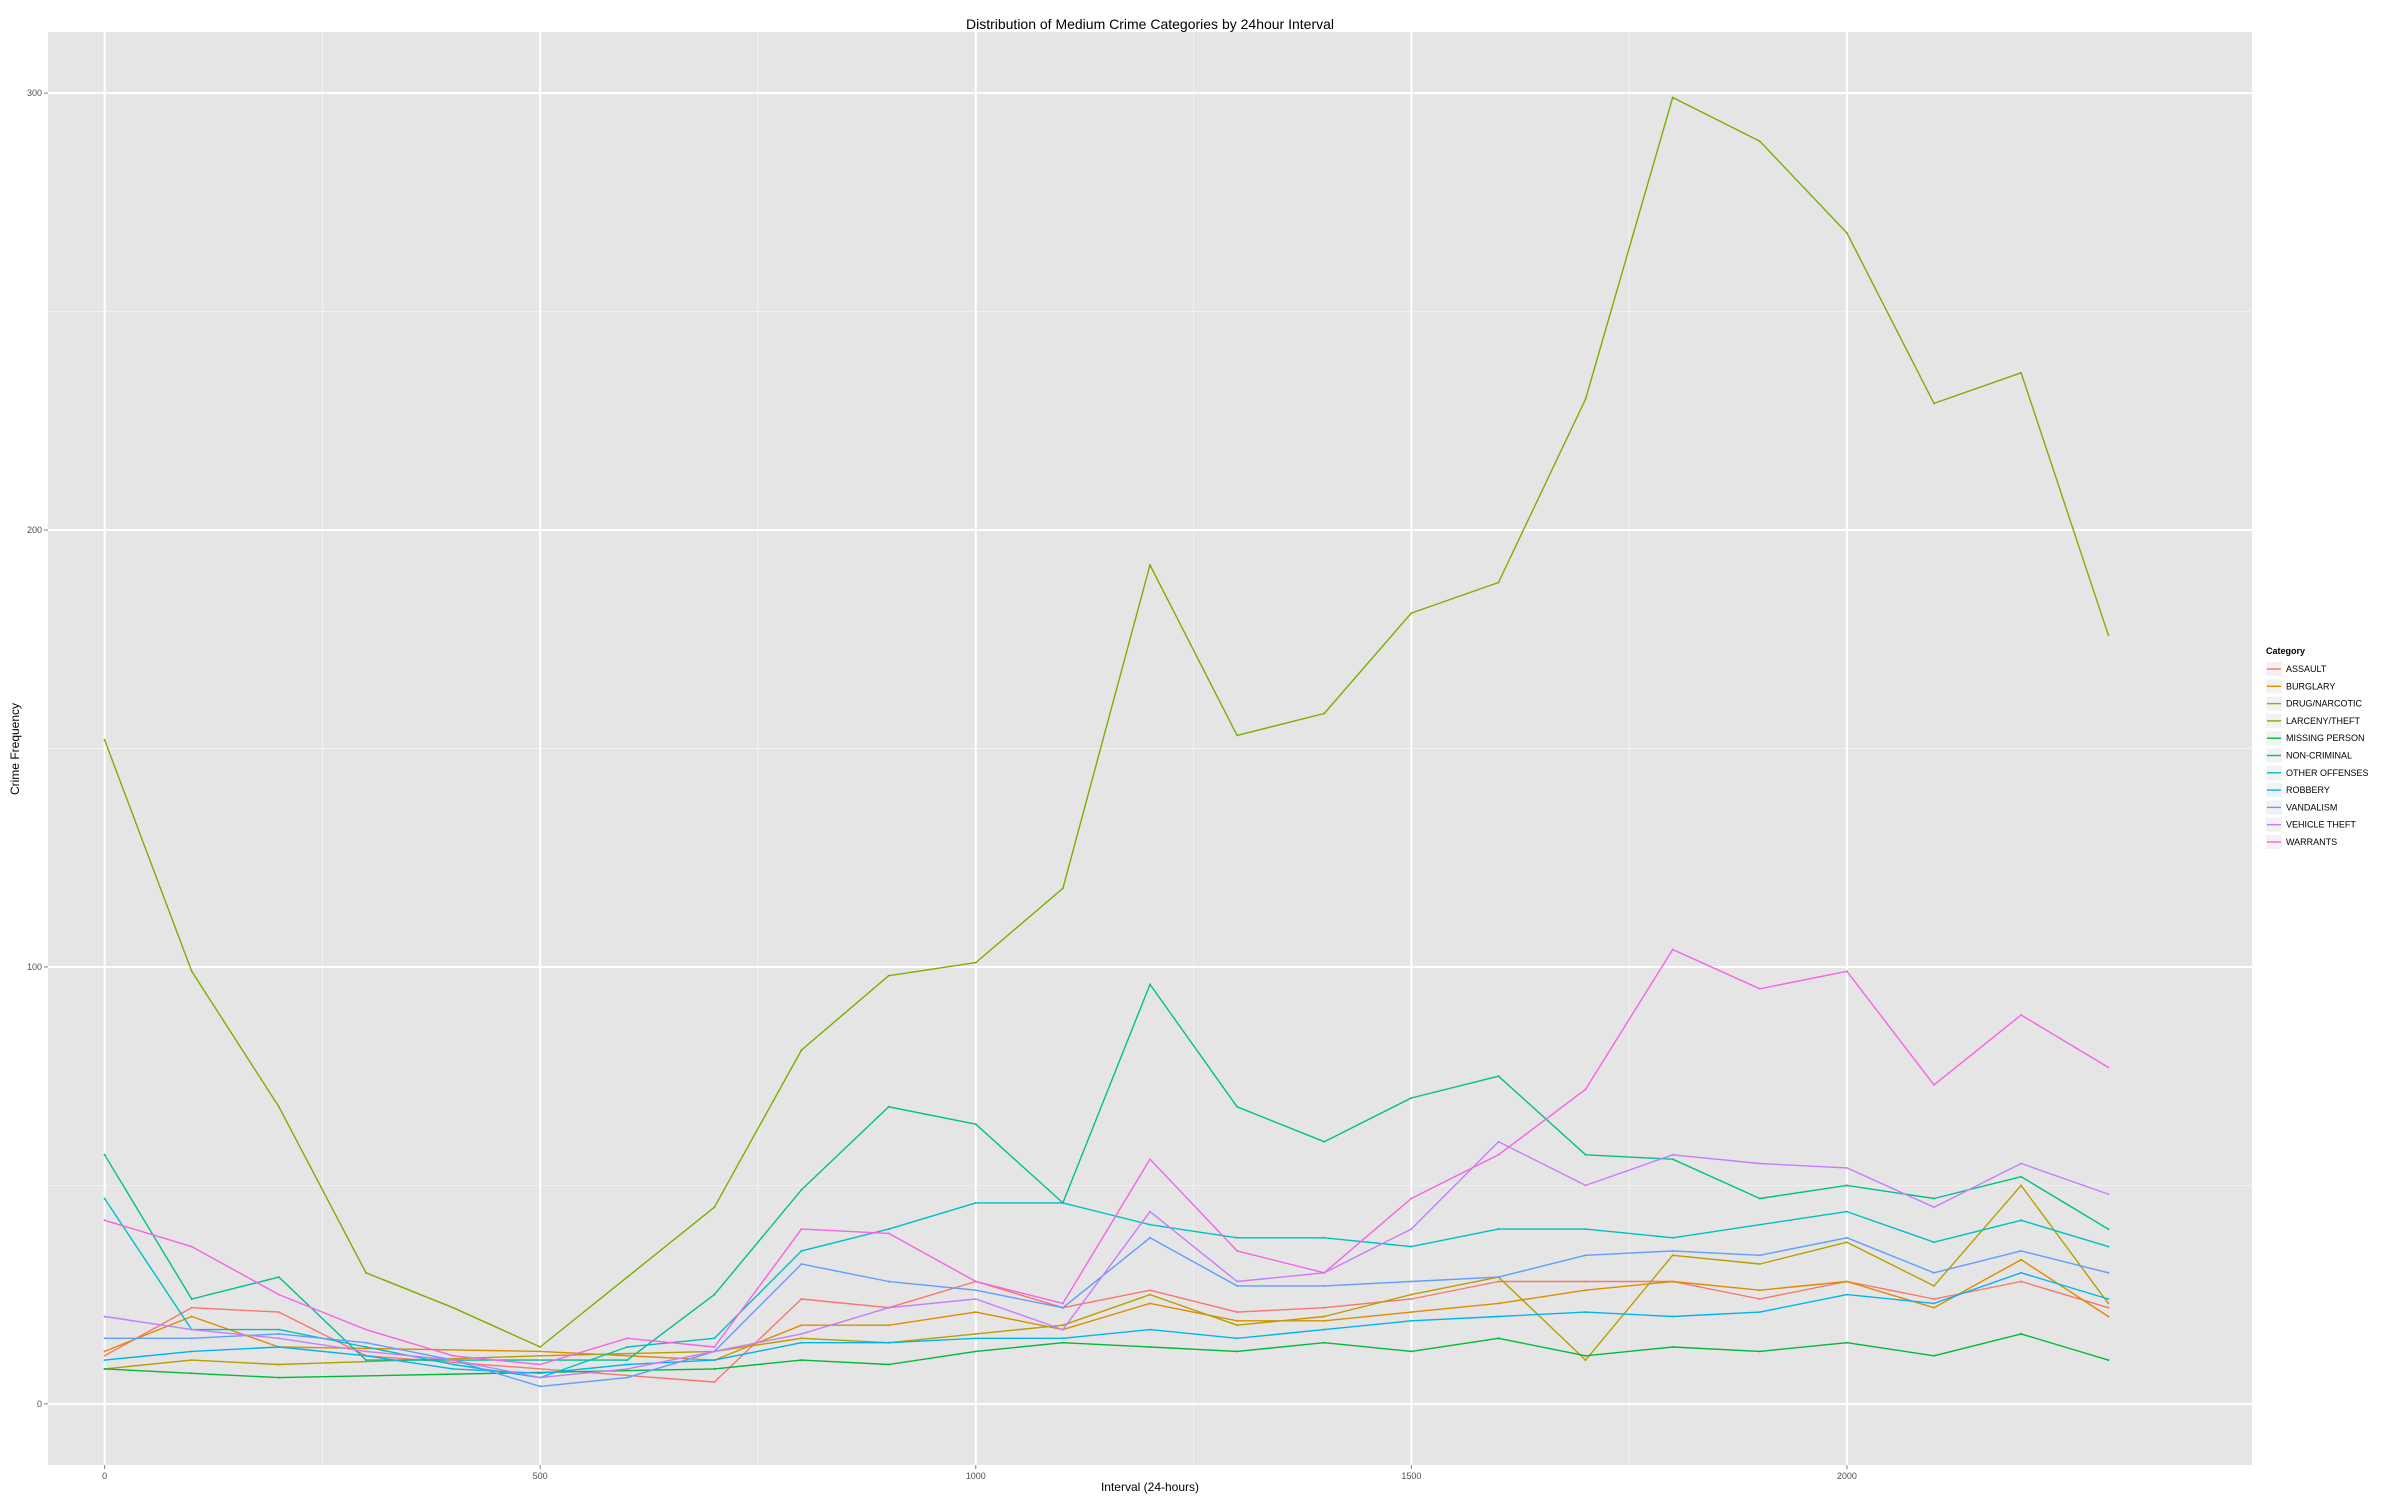 Image resolution: width=2400 pixels, height=1500 pixels. Describe the element at coordinates (2324, 704) in the screenshot. I see `legend-label: DRUG/NARCOTIC` at that location.